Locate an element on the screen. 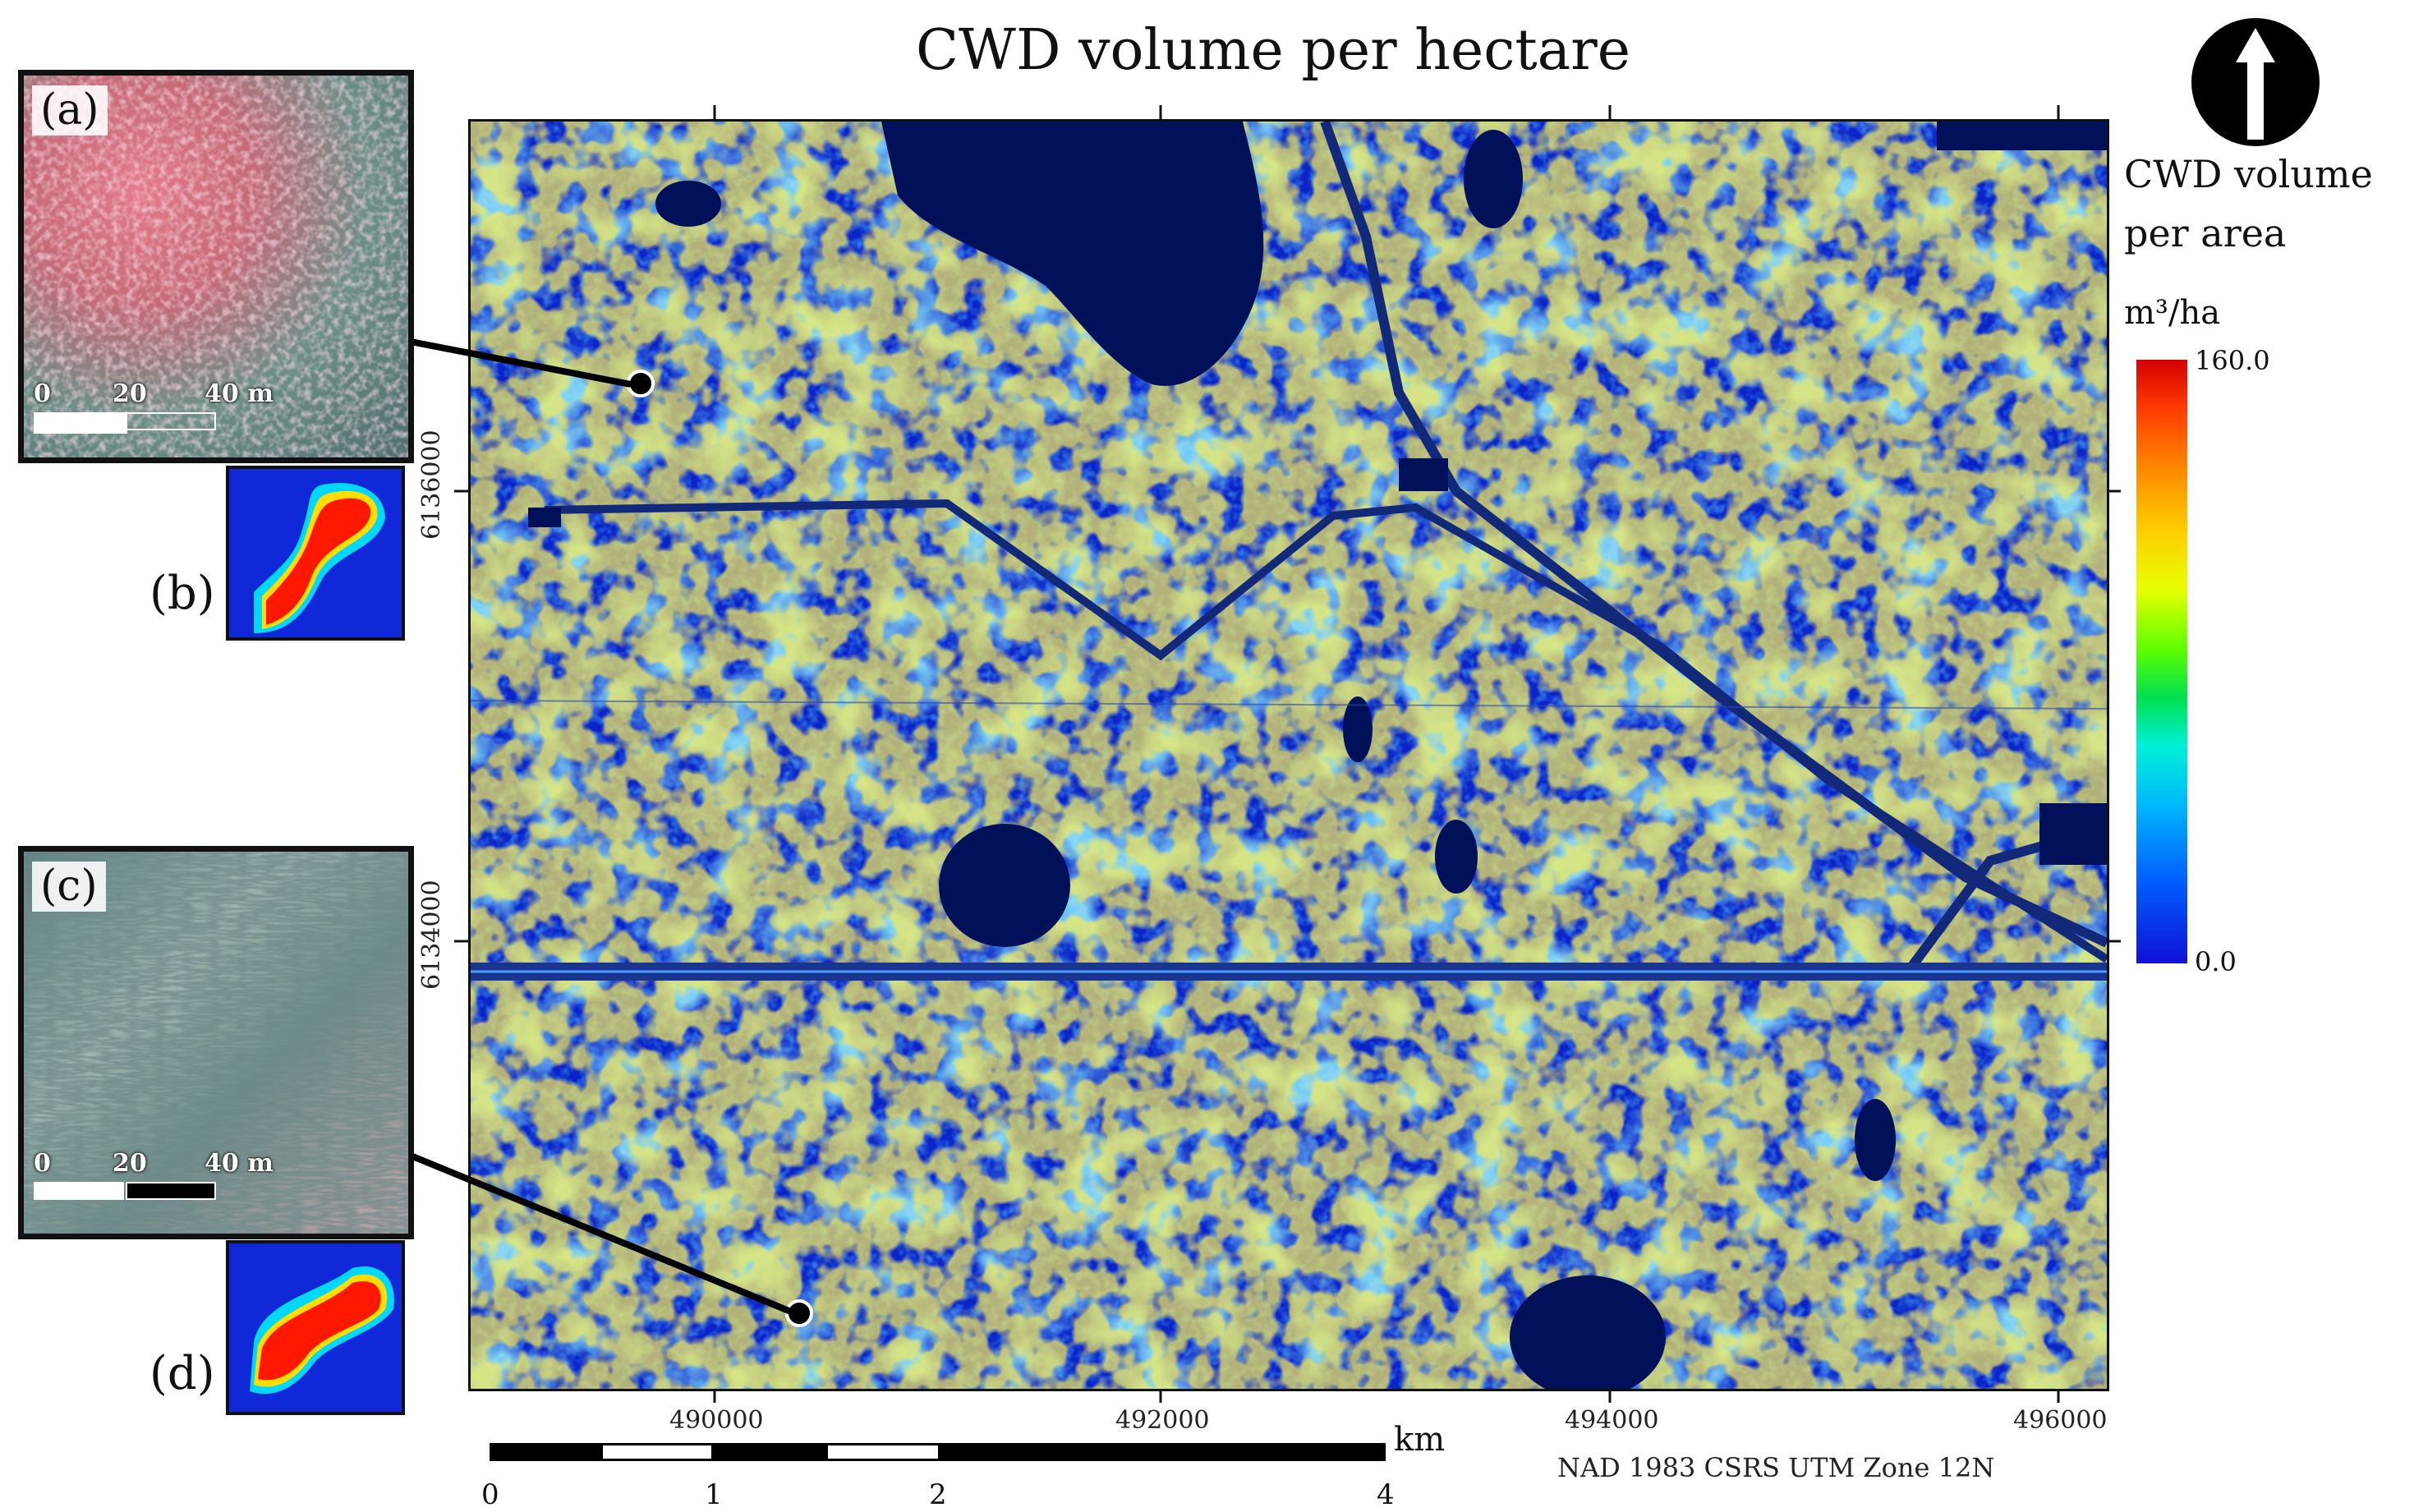  inset-label: (b) is located at coordinates (182, 593).